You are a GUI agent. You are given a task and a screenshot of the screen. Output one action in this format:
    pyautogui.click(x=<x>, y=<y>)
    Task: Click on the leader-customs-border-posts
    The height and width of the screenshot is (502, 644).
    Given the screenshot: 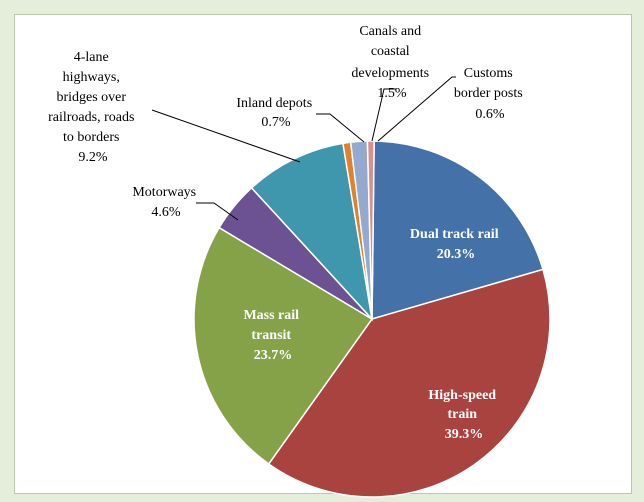 What is the action you would take?
    pyautogui.click(x=416, y=109)
    